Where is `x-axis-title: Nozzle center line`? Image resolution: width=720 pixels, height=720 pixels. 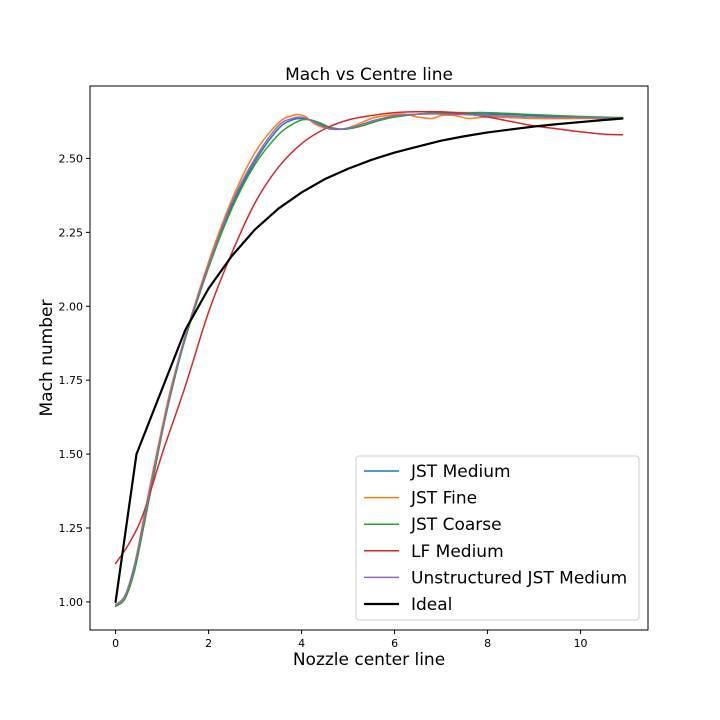 x-axis-title: Nozzle center line is located at coordinates (369, 660).